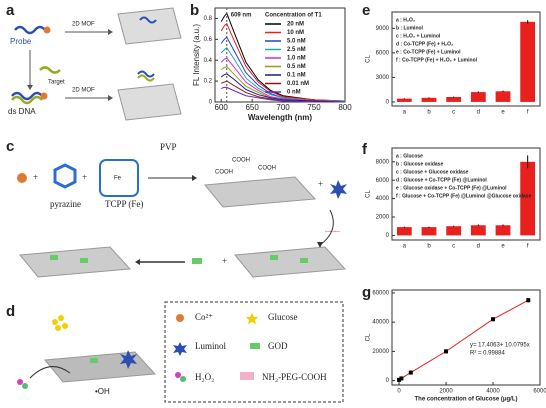 This screenshot has width=546, height=408. Describe the element at coordinates (314, 107) in the screenshot. I see `x-tick-label: 750` at that location.